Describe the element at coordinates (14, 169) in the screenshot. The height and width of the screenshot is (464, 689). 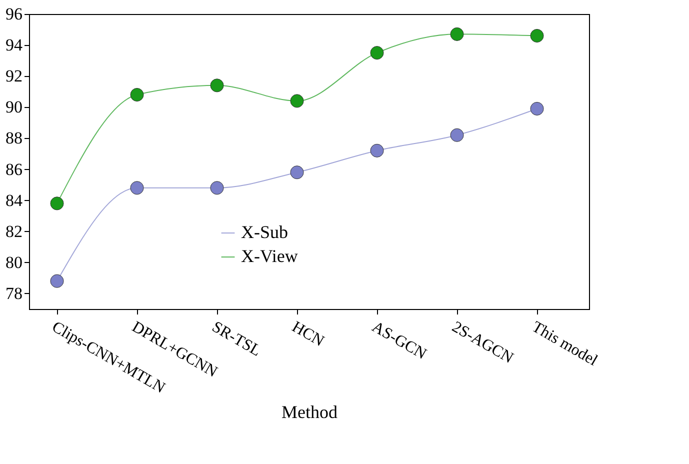
I see `y-tick-label: 86` at that location.